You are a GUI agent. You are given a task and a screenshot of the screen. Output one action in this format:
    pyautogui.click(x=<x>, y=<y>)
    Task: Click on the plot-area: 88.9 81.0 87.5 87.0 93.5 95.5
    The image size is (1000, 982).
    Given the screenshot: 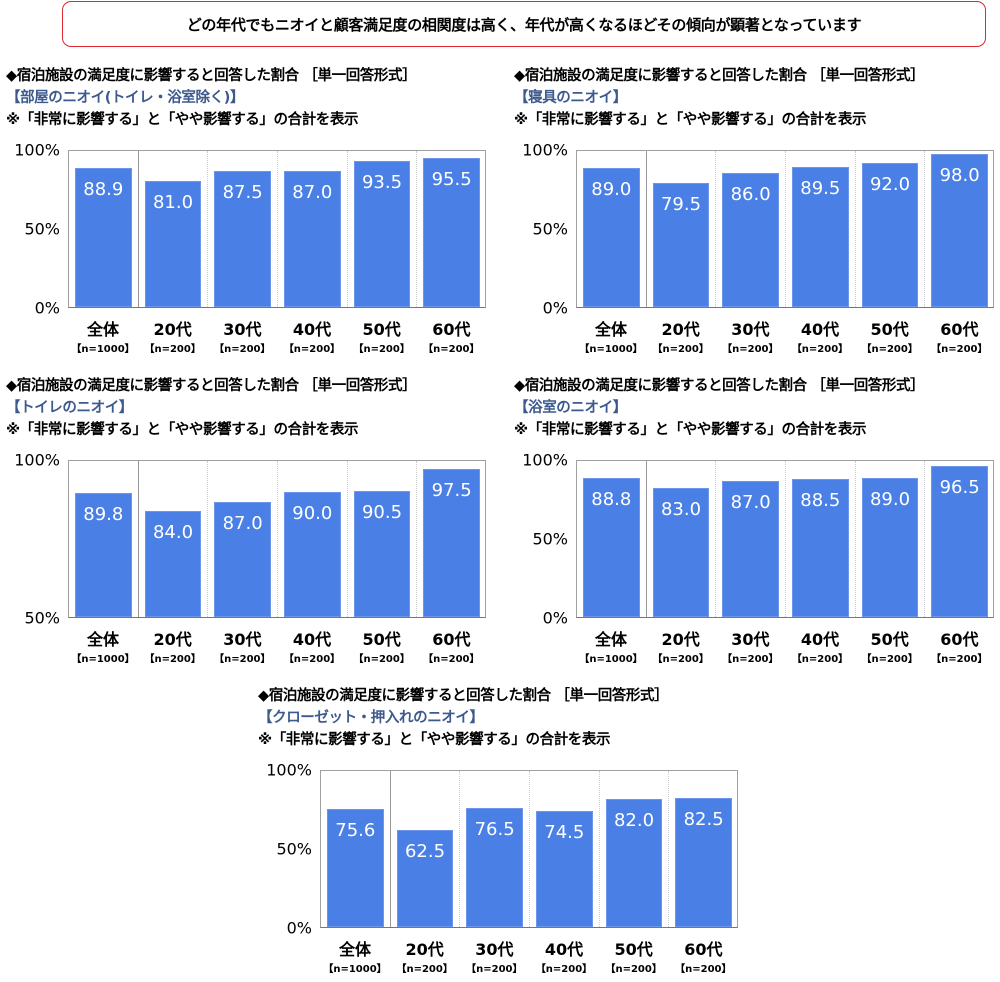 What is the action you would take?
    pyautogui.click(x=277, y=229)
    